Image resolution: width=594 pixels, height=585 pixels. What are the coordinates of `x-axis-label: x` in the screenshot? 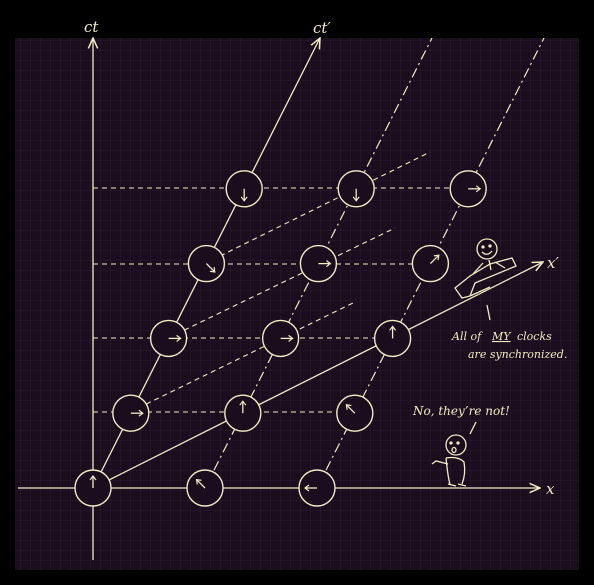 It's located at (550, 489).